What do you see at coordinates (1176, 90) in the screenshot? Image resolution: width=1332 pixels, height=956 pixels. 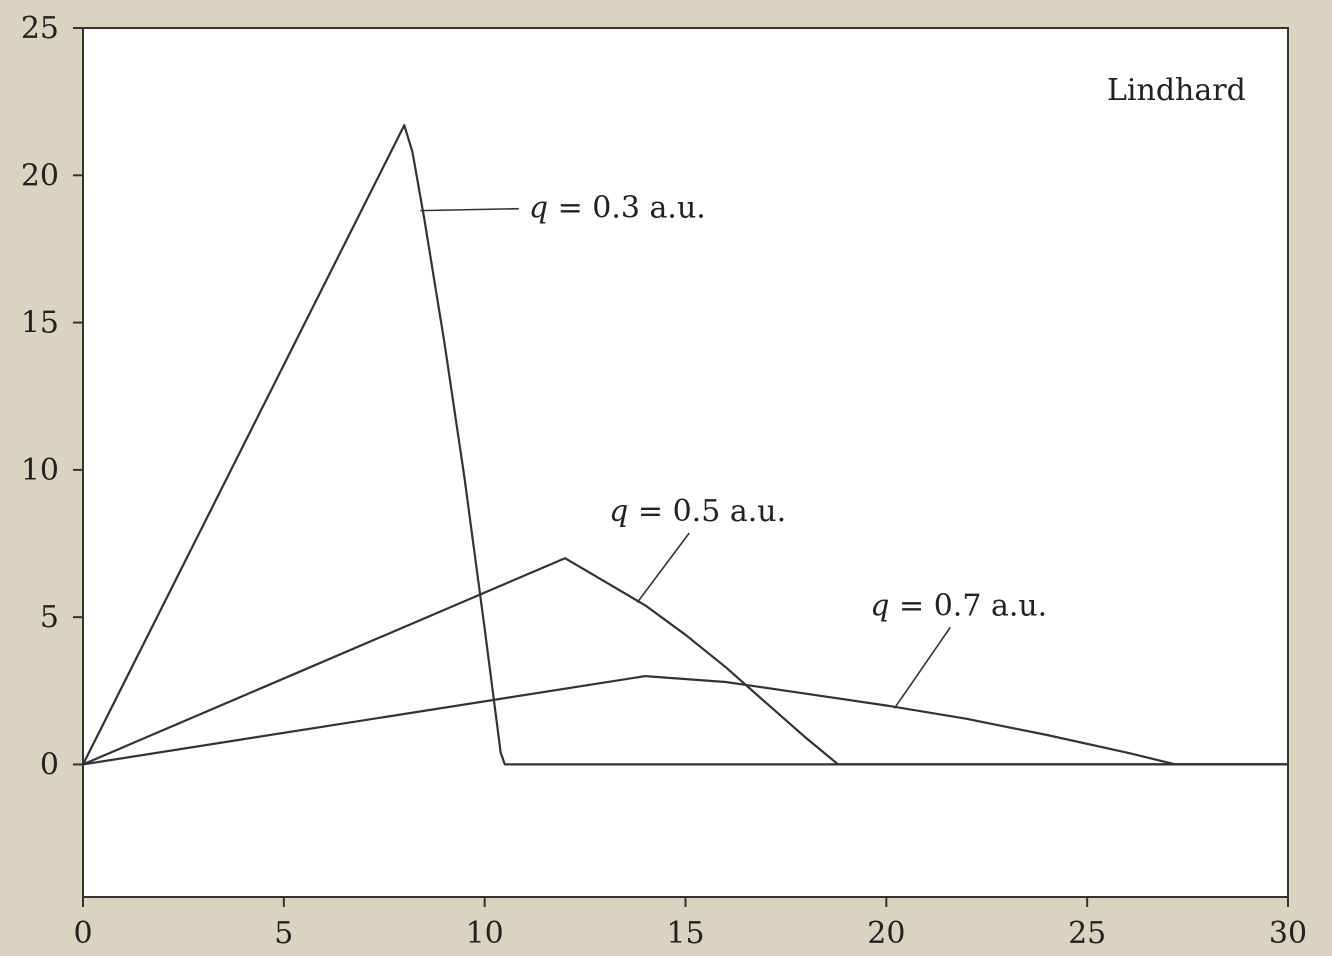 I see `chart-title: Lindhard` at bounding box center [1176, 90].